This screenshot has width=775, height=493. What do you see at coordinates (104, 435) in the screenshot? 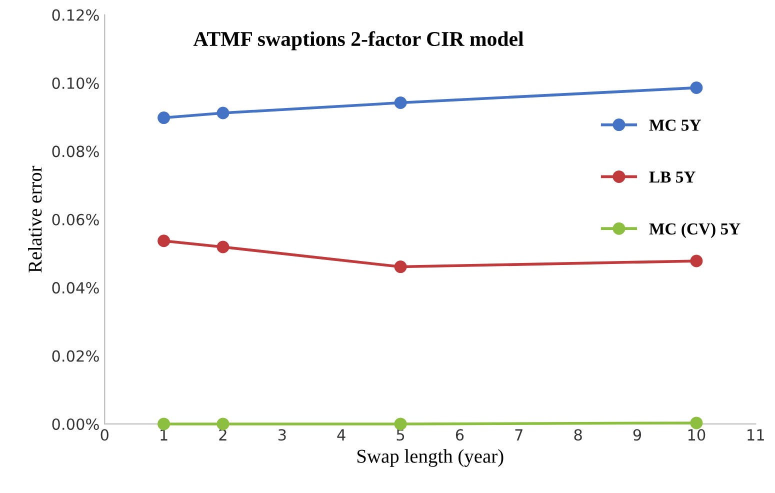
I see `x-tick-label: 0` at bounding box center [104, 435].